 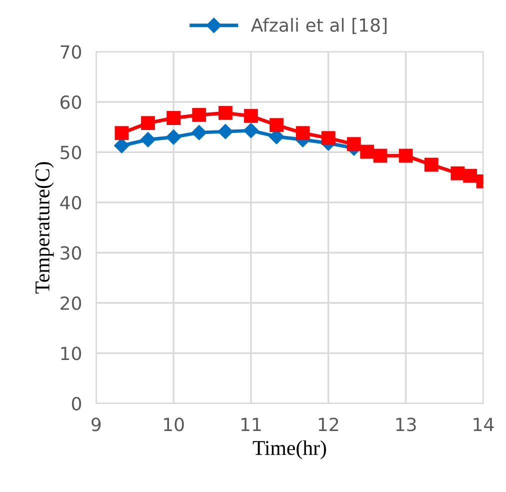 What do you see at coordinates (77, 403) in the screenshot?
I see `y-tick-label: 0` at bounding box center [77, 403].